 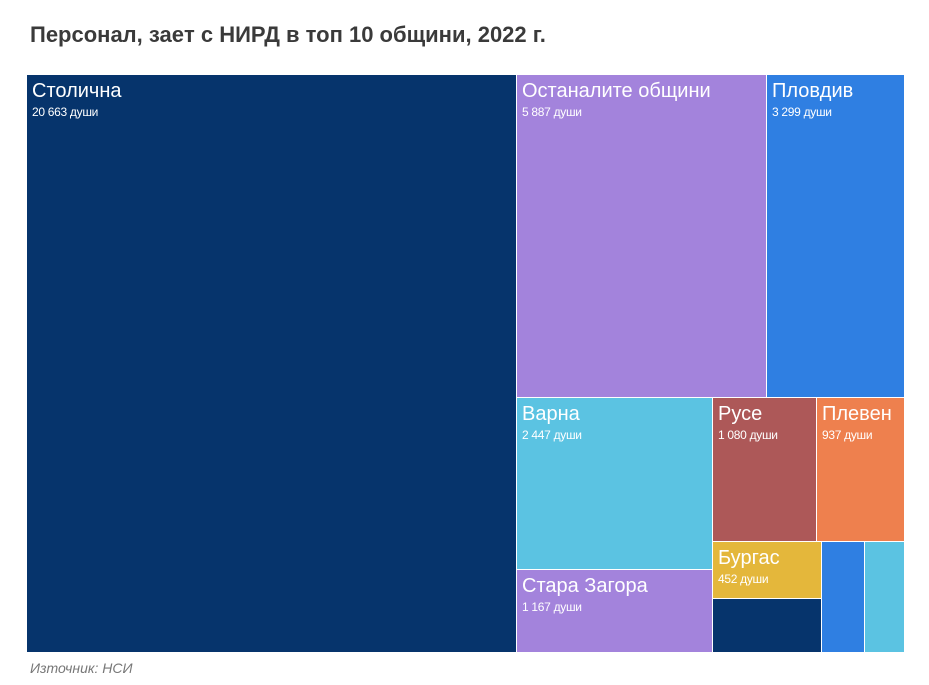 What do you see at coordinates (749, 558) in the screenshot?
I see `tile-label: Бургас` at bounding box center [749, 558].